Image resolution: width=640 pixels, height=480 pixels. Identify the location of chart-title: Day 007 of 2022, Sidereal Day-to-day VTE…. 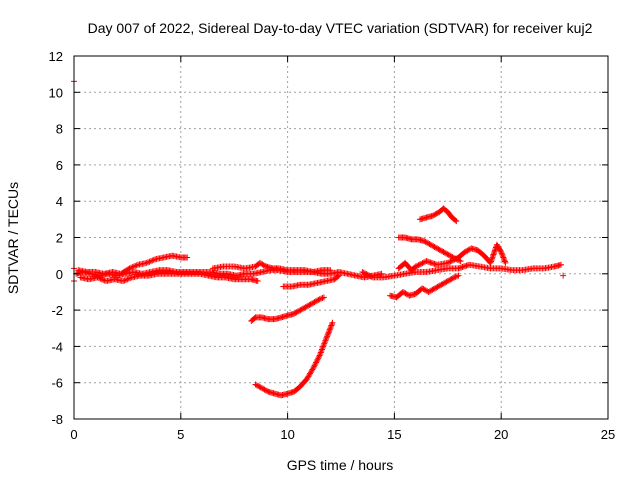
(340, 28).